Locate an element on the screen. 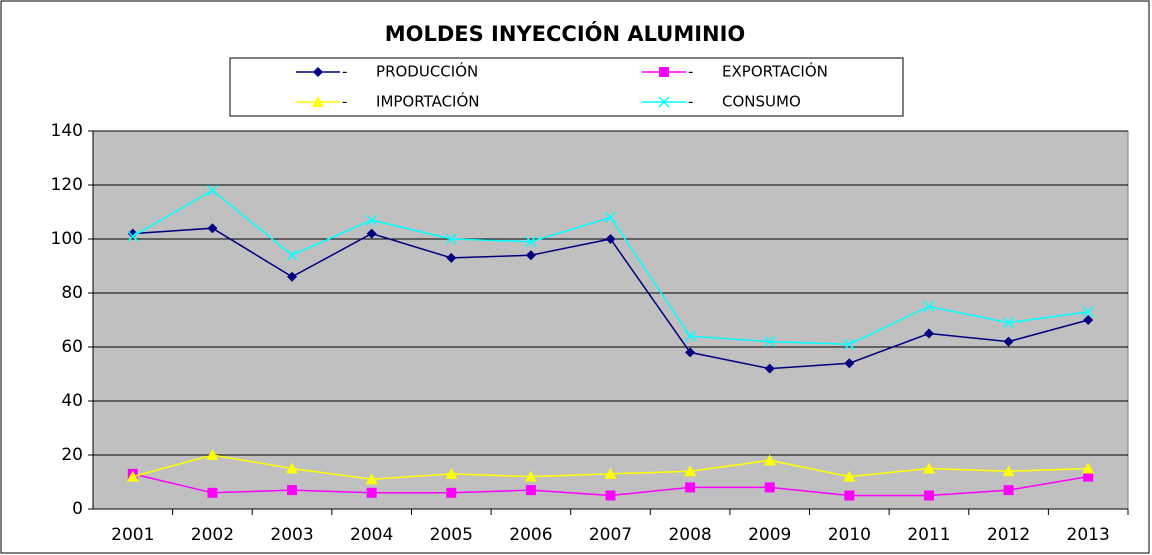  chart-title: MOLDES INYECCIÓN ALUMINIO is located at coordinates (565, 33).